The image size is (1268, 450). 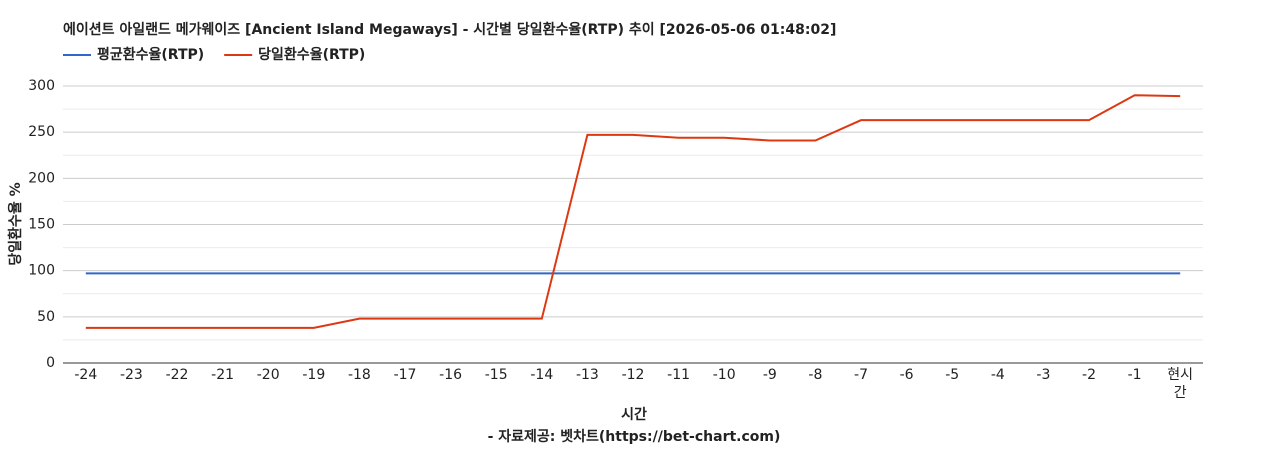 I want to click on x-tick-label-box: -19, so click(x=314, y=375).